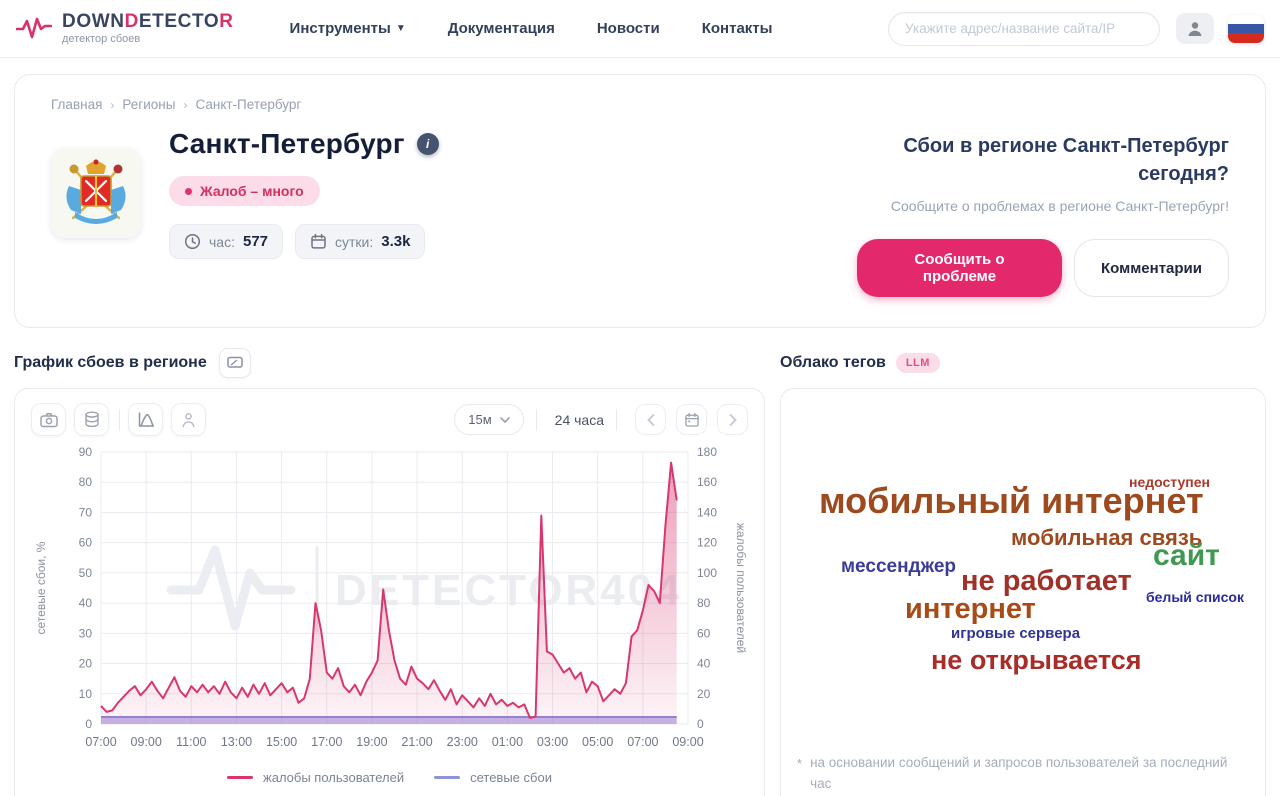  Describe the element at coordinates (86, 694) in the screenshot. I see `svg-text: 10` at that location.